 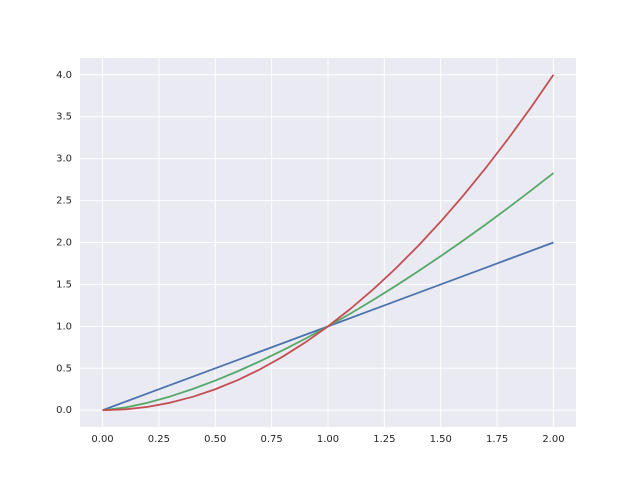 I want to click on x-tick-label: 1.00, so click(x=328, y=439).